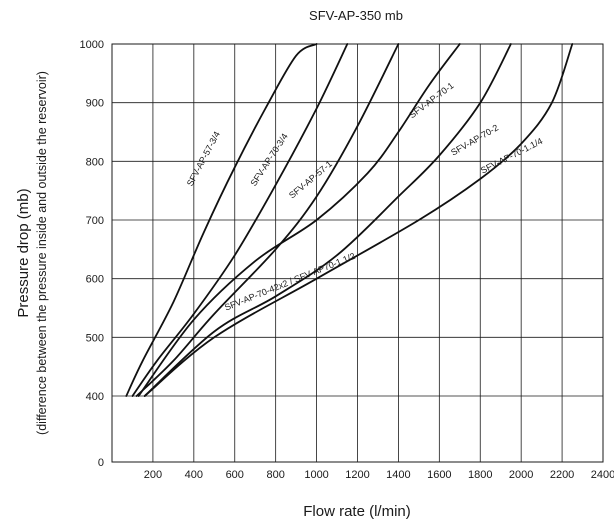 Image resolution: width=614 pixels, height=525 pixels. I want to click on x-tick-label: 2400, so click(602, 475).